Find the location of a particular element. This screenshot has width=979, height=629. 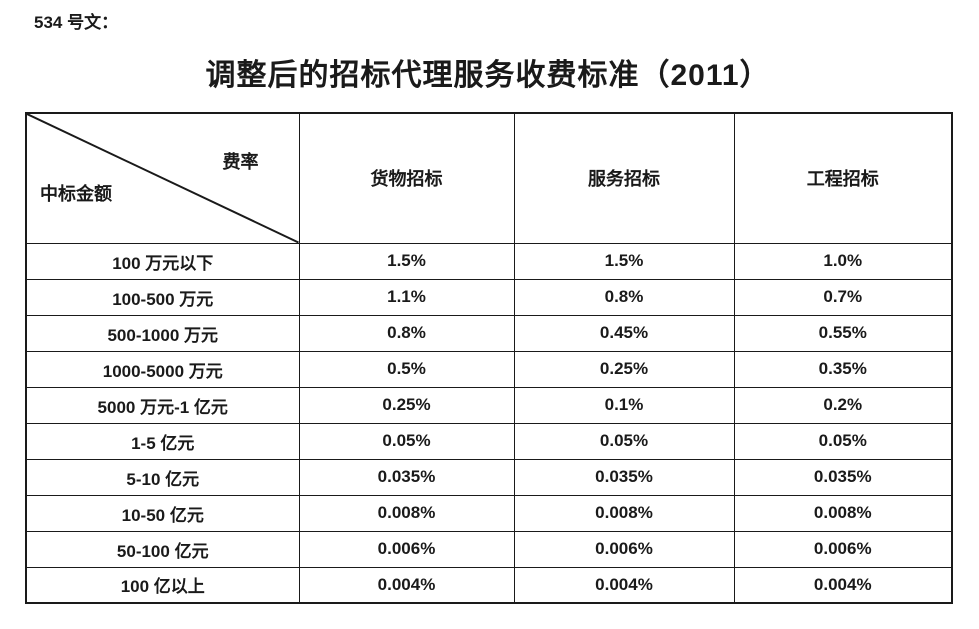

rate-cell: 0.35% is located at coordinates (843, 369).